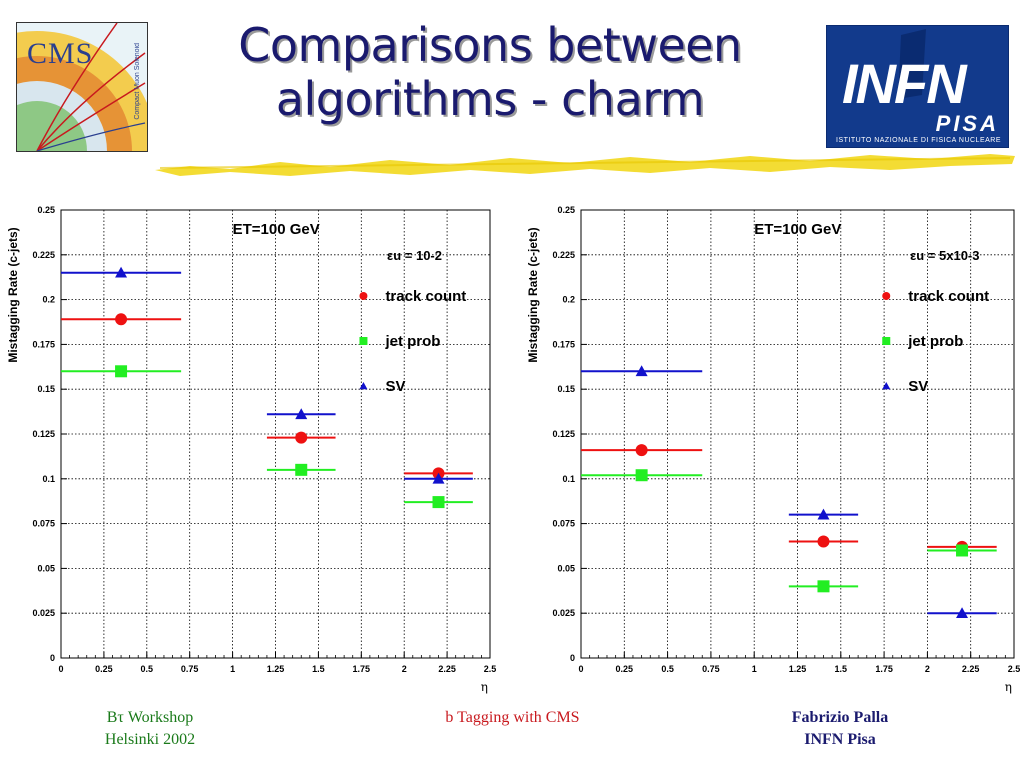 The width and height of the screenshot is (1024, 768). Describe the element at coordinates (150, 717) in the screenshot. I see `footer-workshop: Bτ Workshop` at that location.